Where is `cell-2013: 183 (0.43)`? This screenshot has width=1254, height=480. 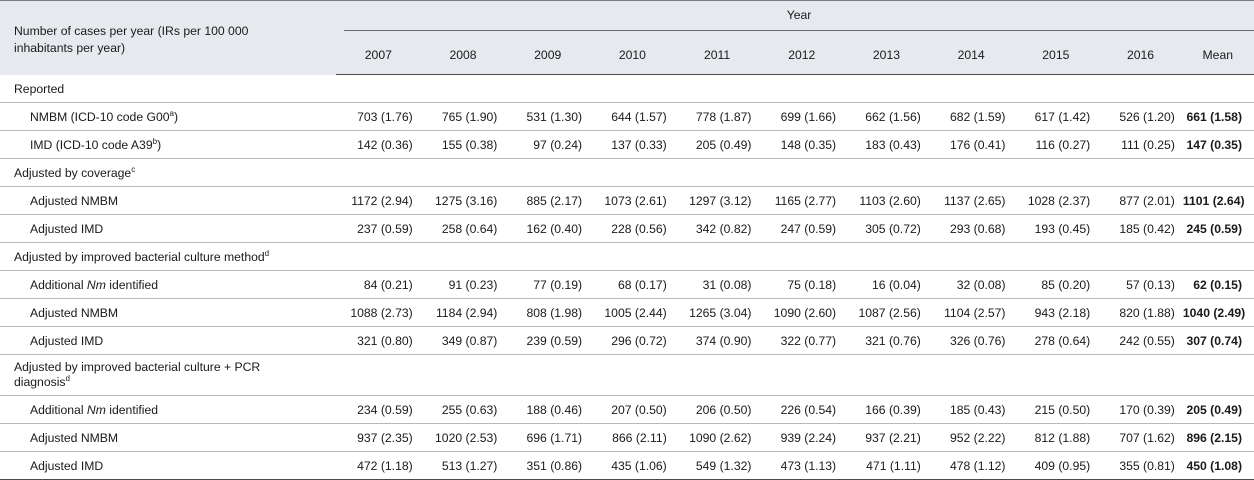
cell-2013: 183 (0.43) is located at coordinates (893, 144).